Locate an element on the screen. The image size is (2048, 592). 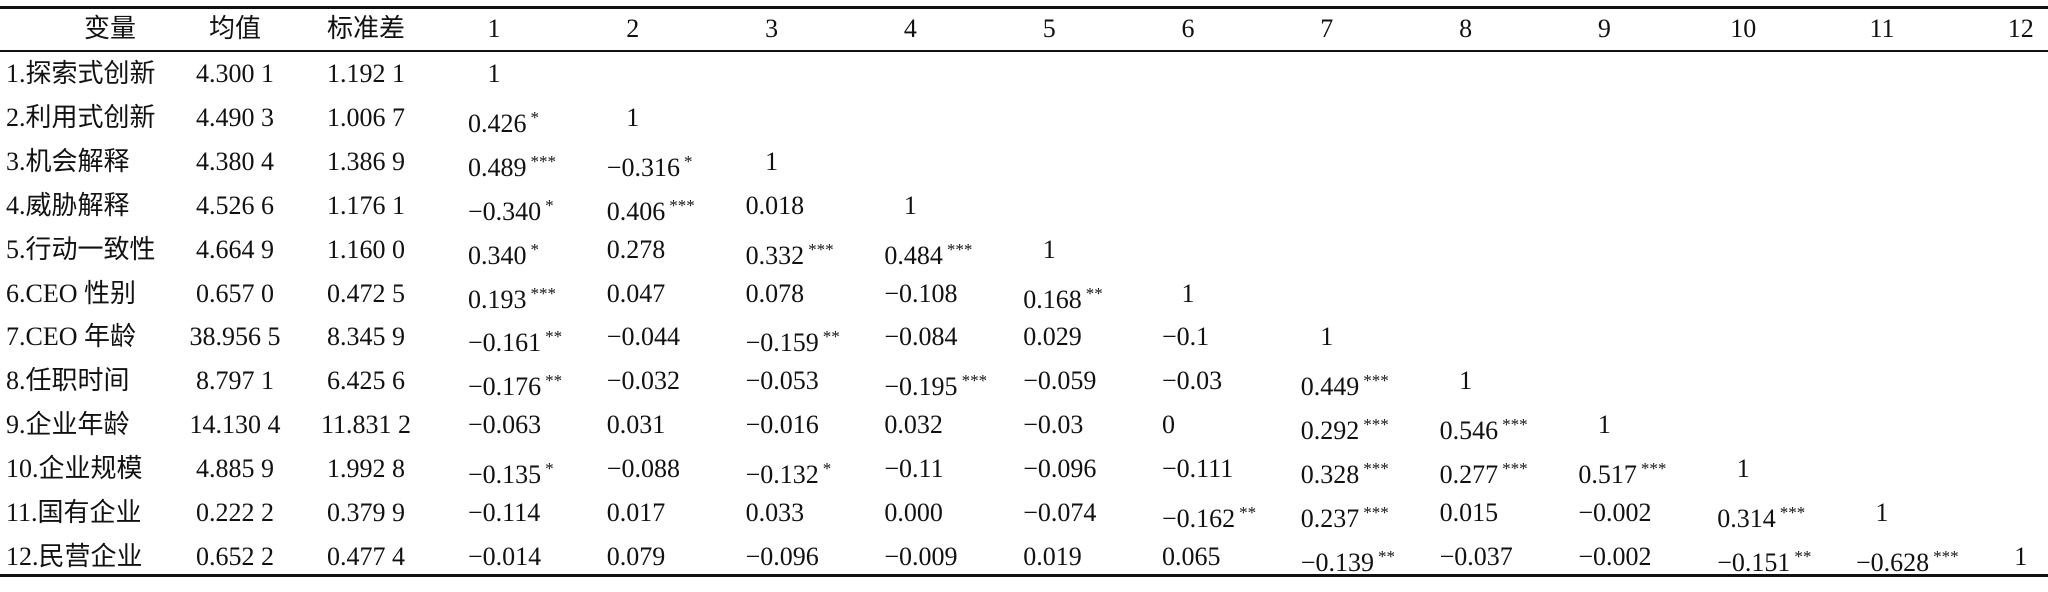
mean-value: 0.652 2 is located at coordinates (235, 556).